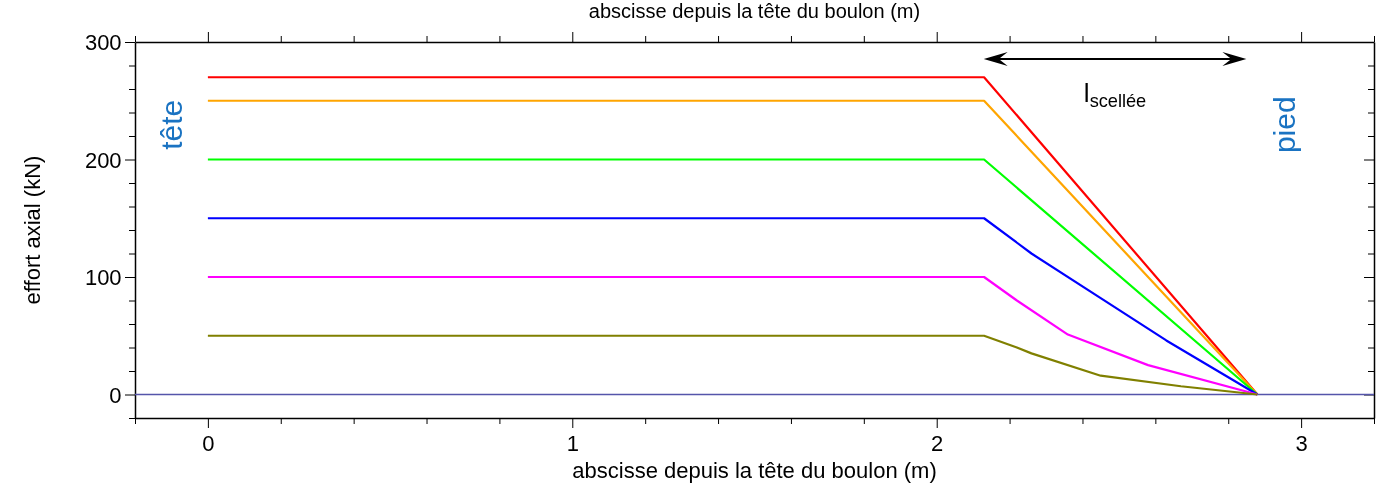  Describe the element at coordinates (732, 365) in the screenshot. I see `line-series` at that location.